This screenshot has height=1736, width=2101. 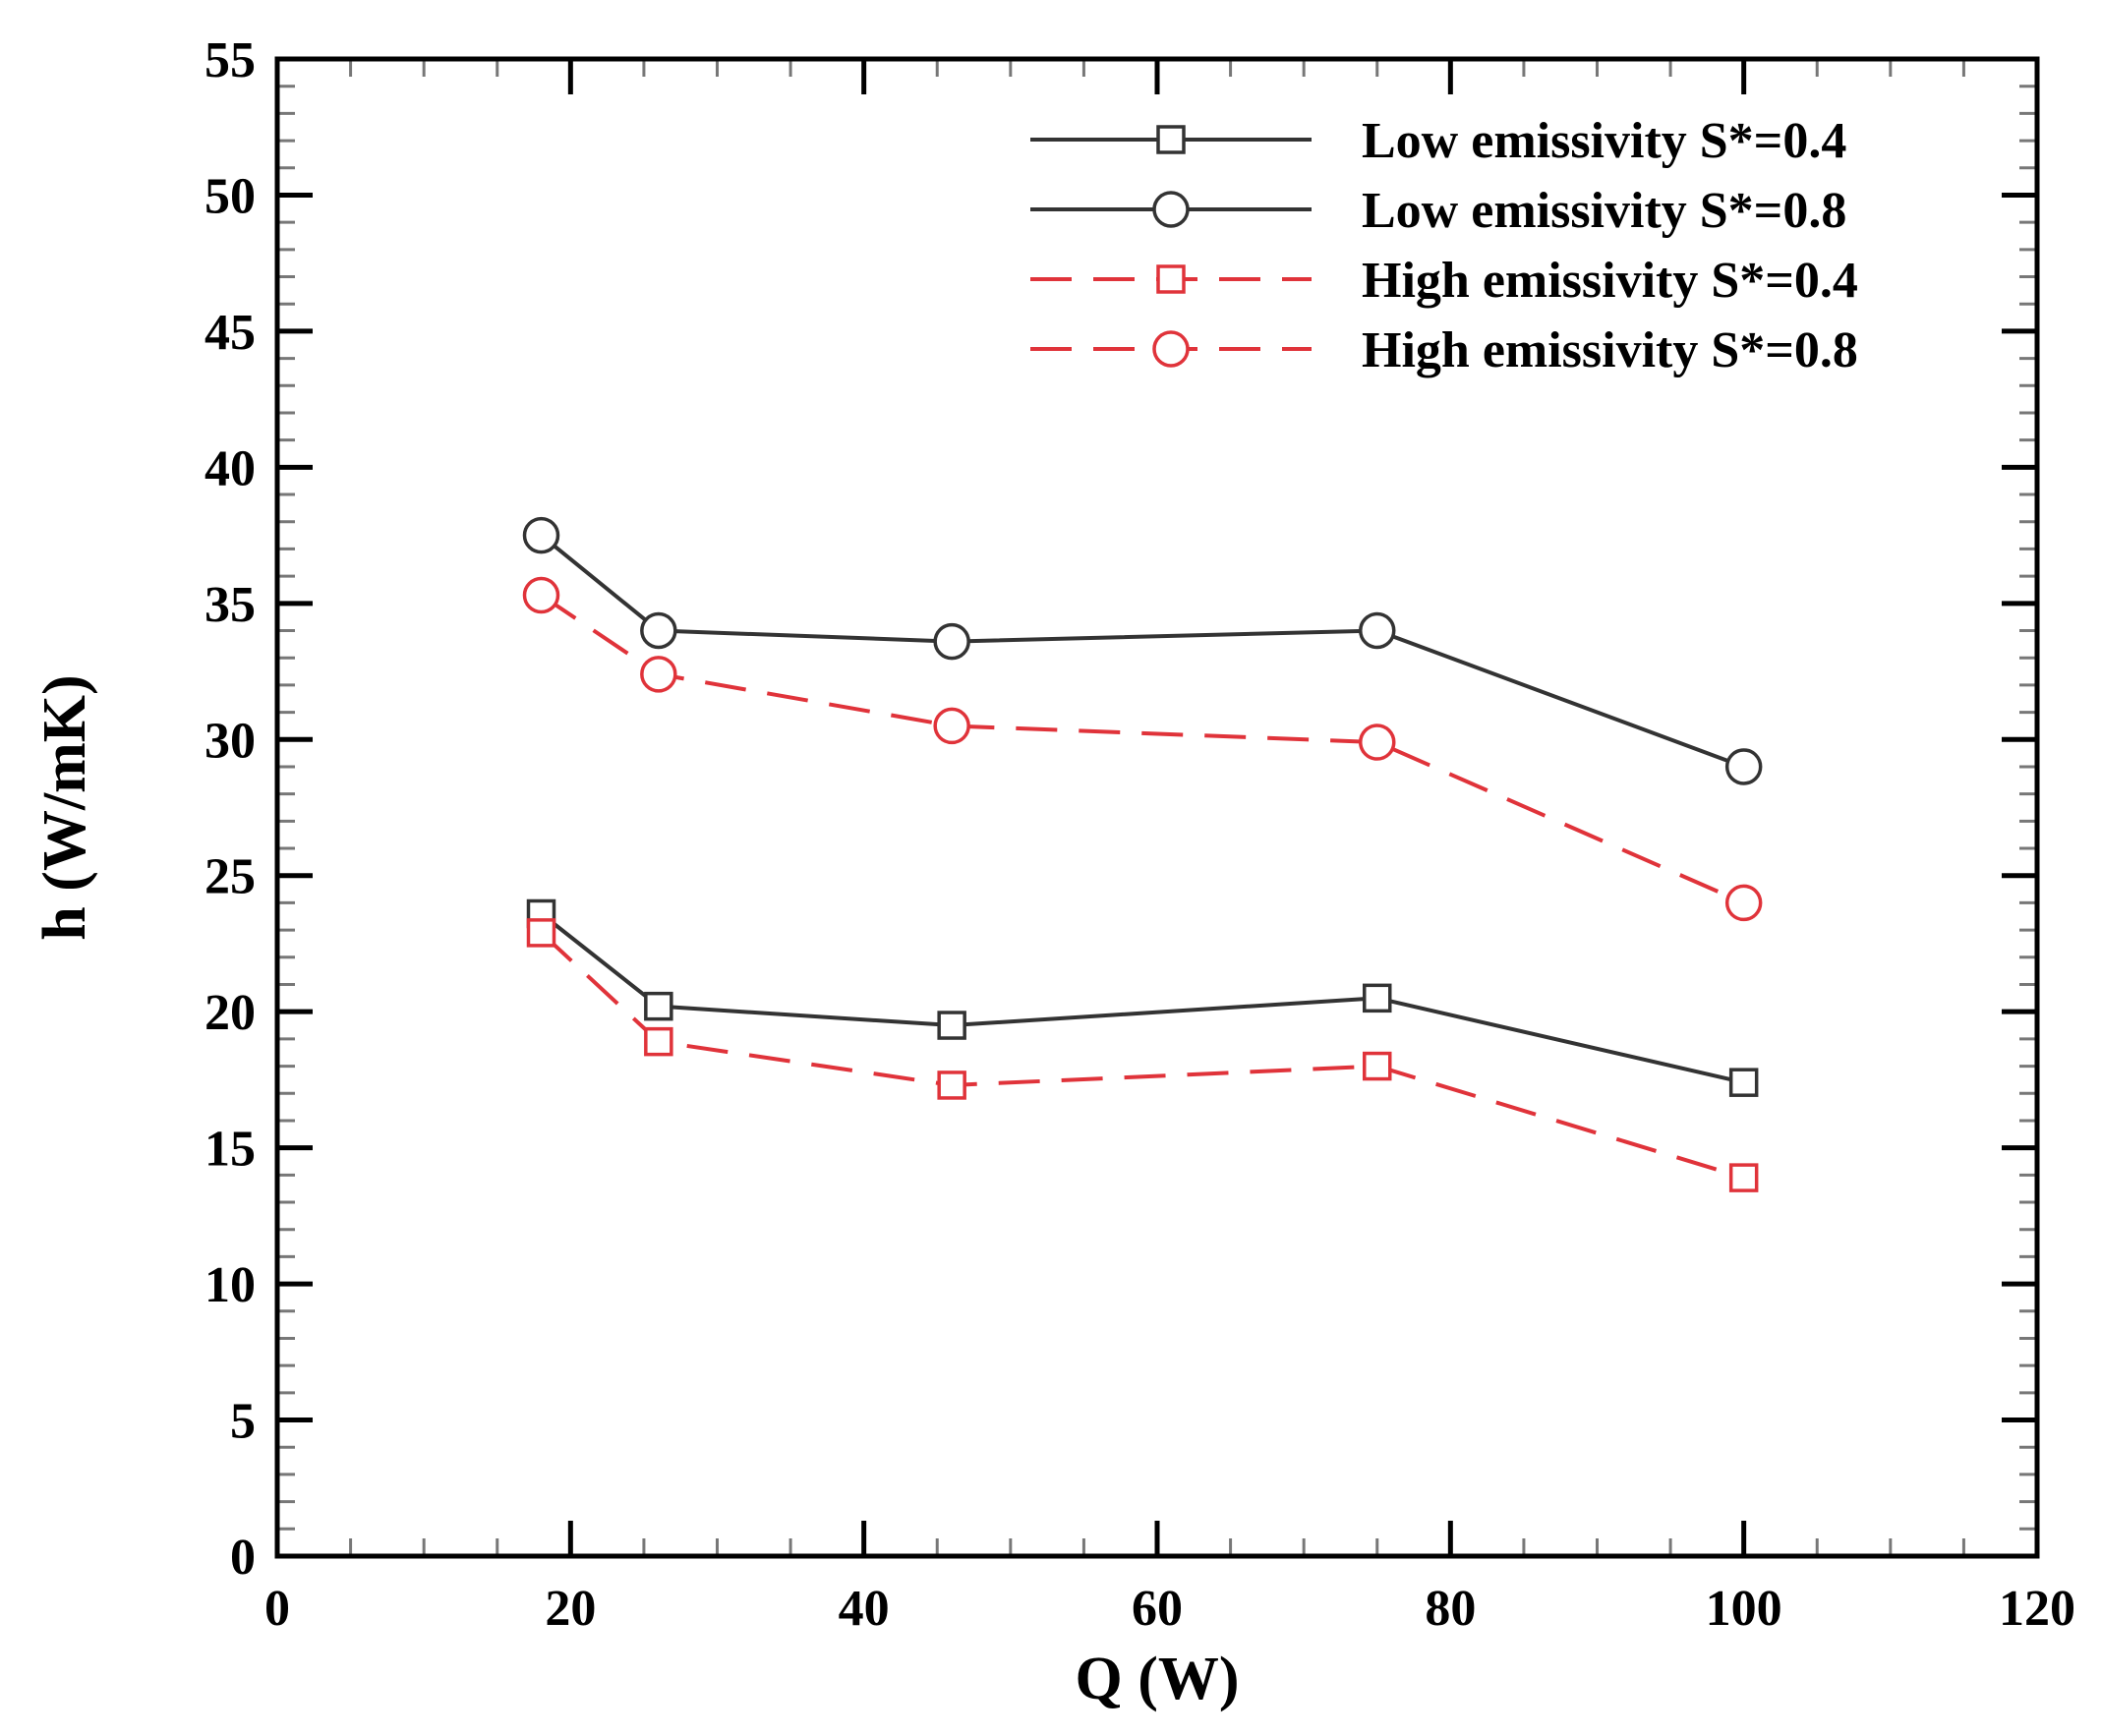 What do you see at coordinates (230, 1150) in the screenshot?
I see `y-tick-label: 15` at bounding box center [230, 1150].